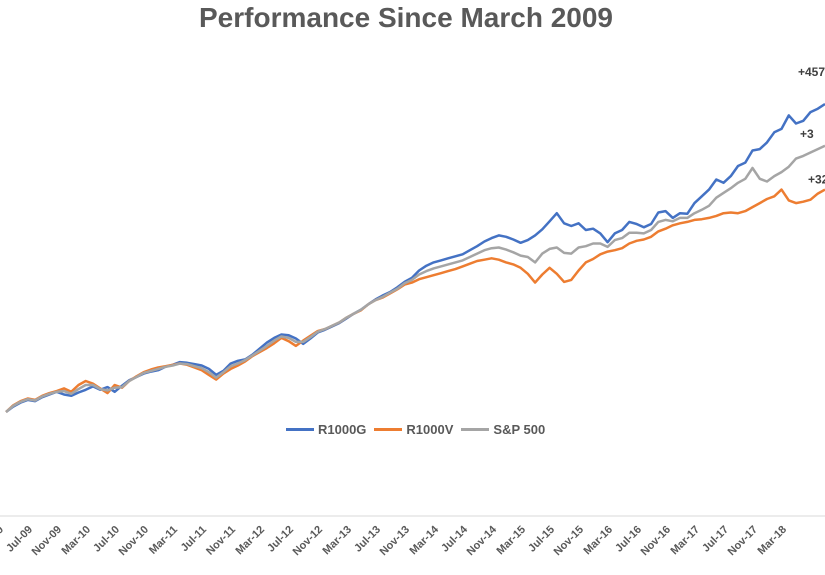  Describe the element at coordinates (773, 541) in the screenshot. I see `x-tick-label: Mar-18` at that location.